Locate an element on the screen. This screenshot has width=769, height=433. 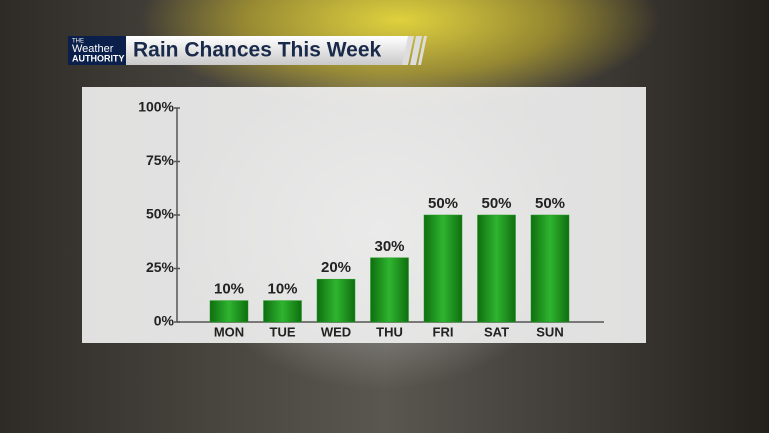
x-tick-label: SUN is located at coordinates (549, 331).